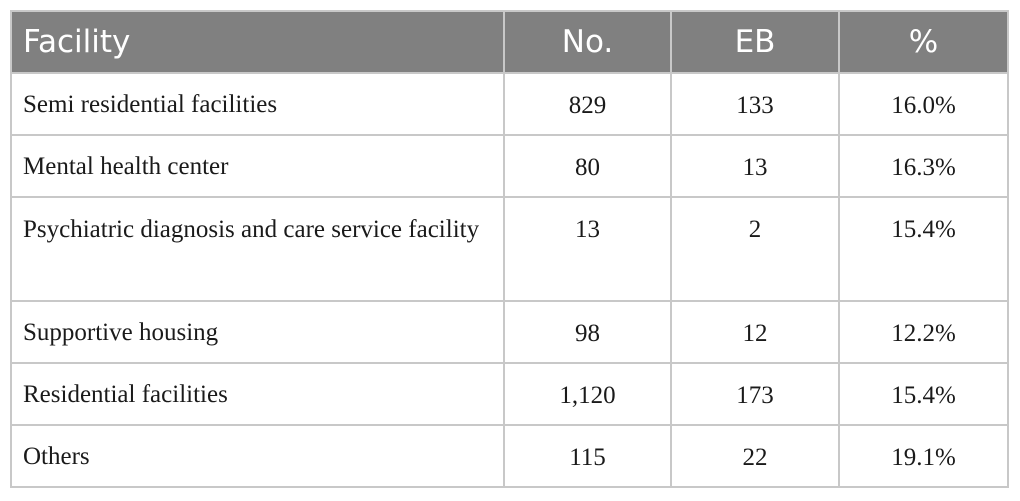  Describe the element at coordinates (923, 42) in the screenshot. I see `header-percent: %` at that location.